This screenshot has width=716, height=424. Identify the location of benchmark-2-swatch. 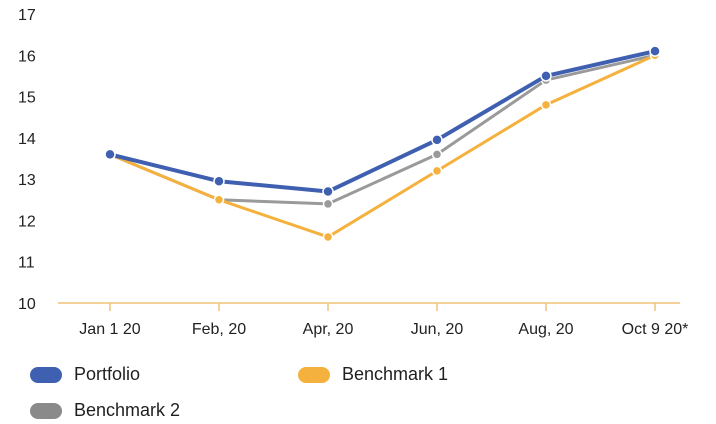
(46, 410).